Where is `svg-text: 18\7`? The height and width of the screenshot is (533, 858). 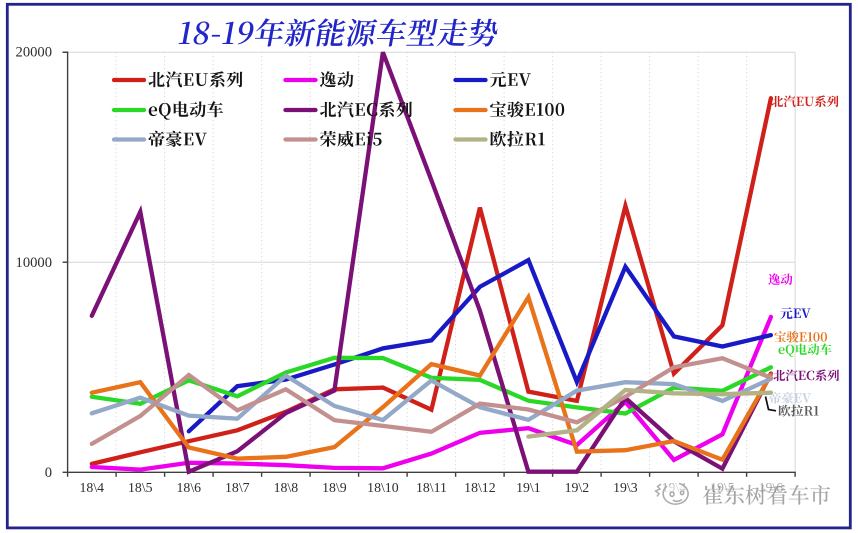 svg-text: 18\7 is located at coordinates (237, 487).